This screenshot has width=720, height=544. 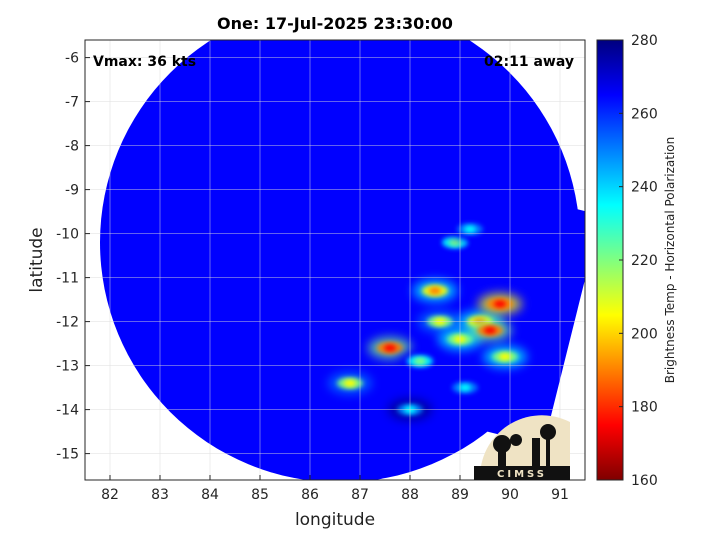 What do you see at coordinates (67, 455) in the screenshot?
I see `y-tick-label: -15` at bounding box center [67, 455].